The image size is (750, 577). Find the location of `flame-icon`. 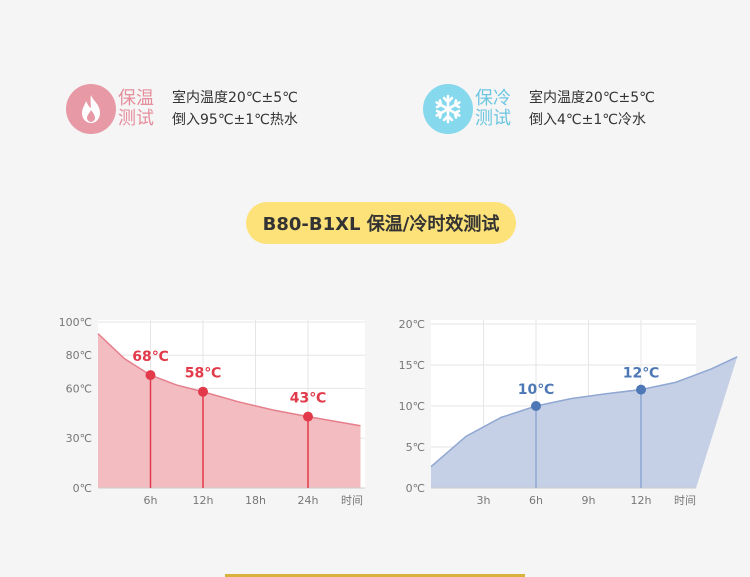

flame-icon is located at coordinates (91, 109).